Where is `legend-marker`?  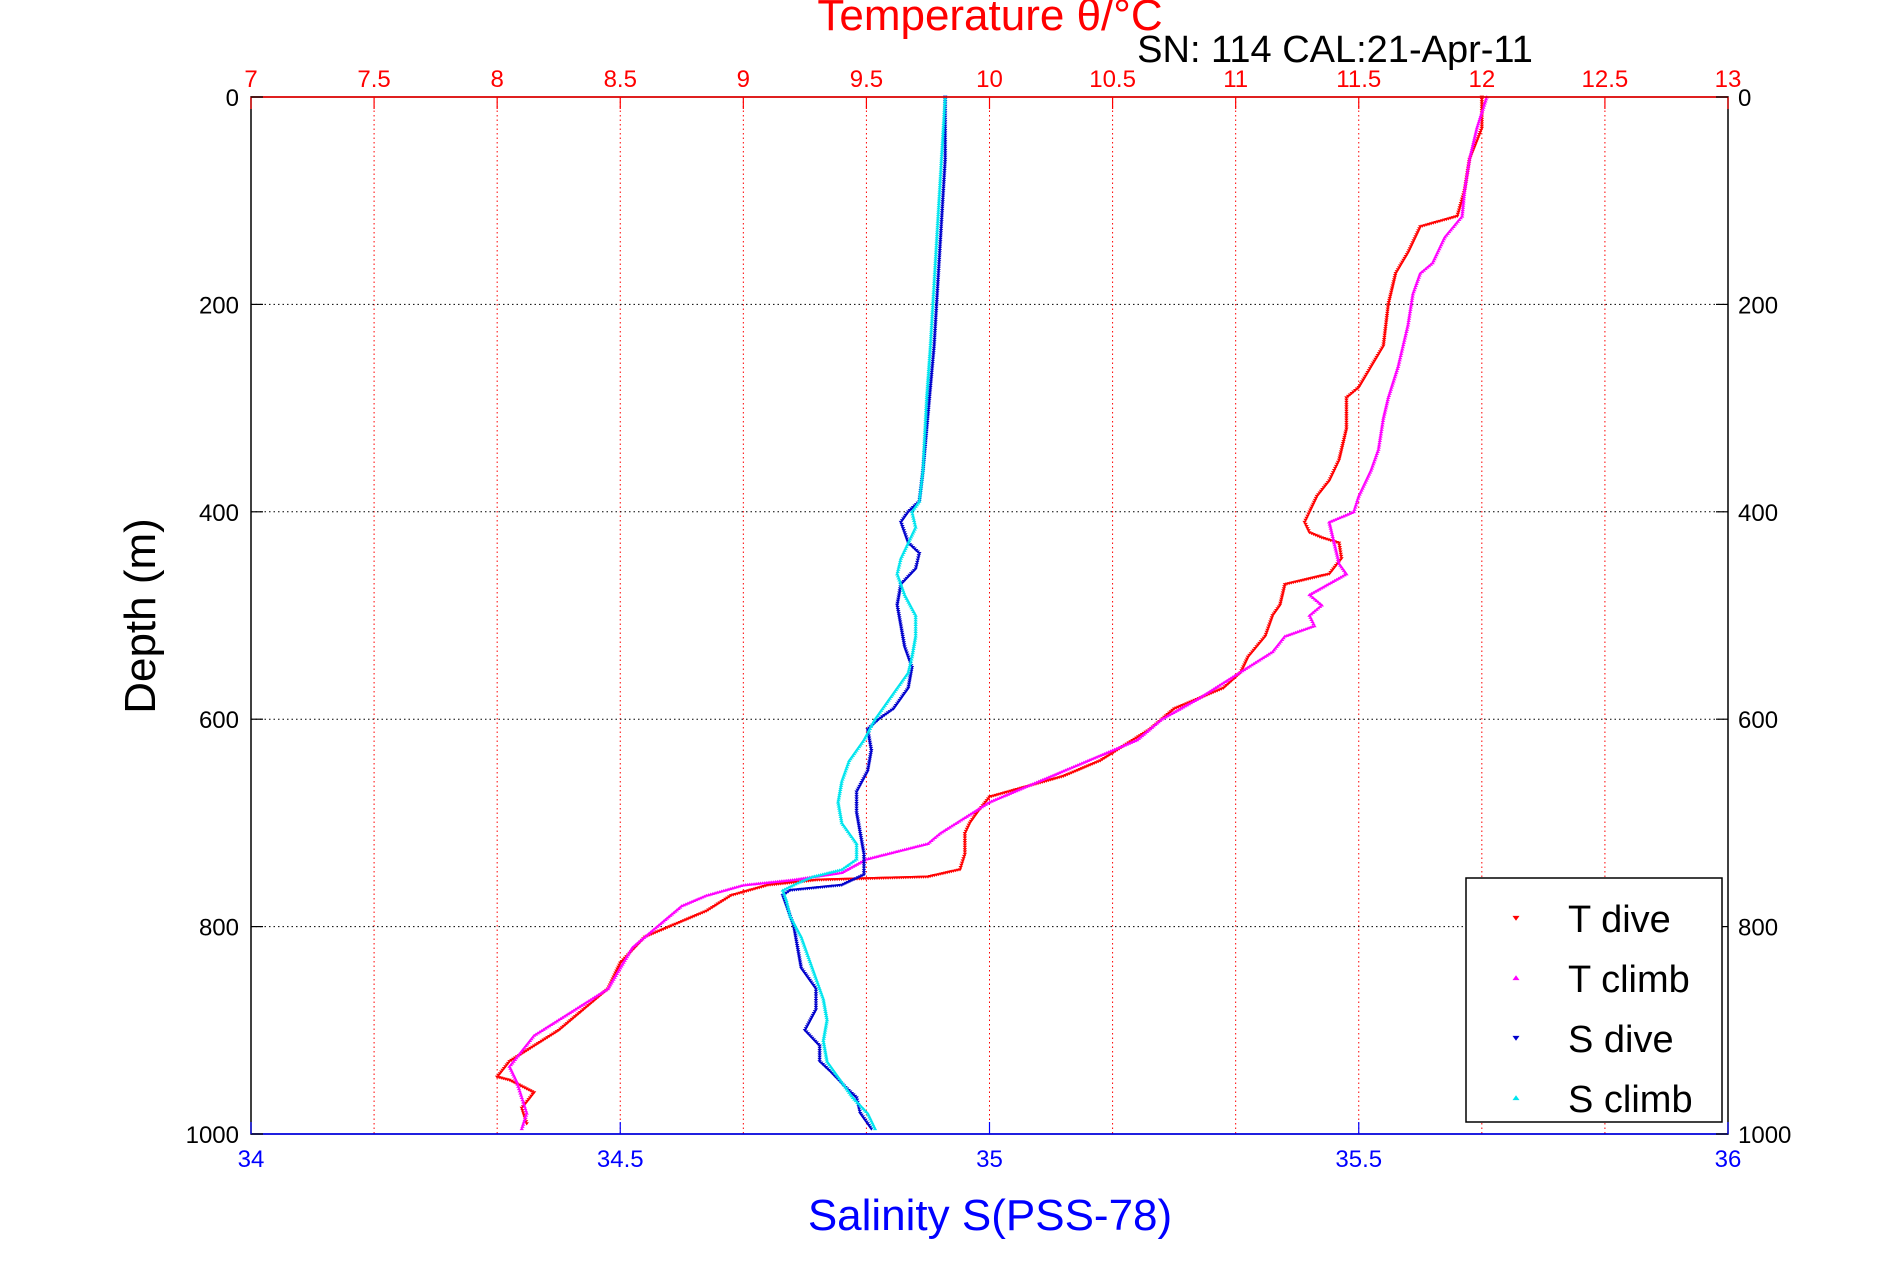 legend-marker is located at coordinates (1516, 978).